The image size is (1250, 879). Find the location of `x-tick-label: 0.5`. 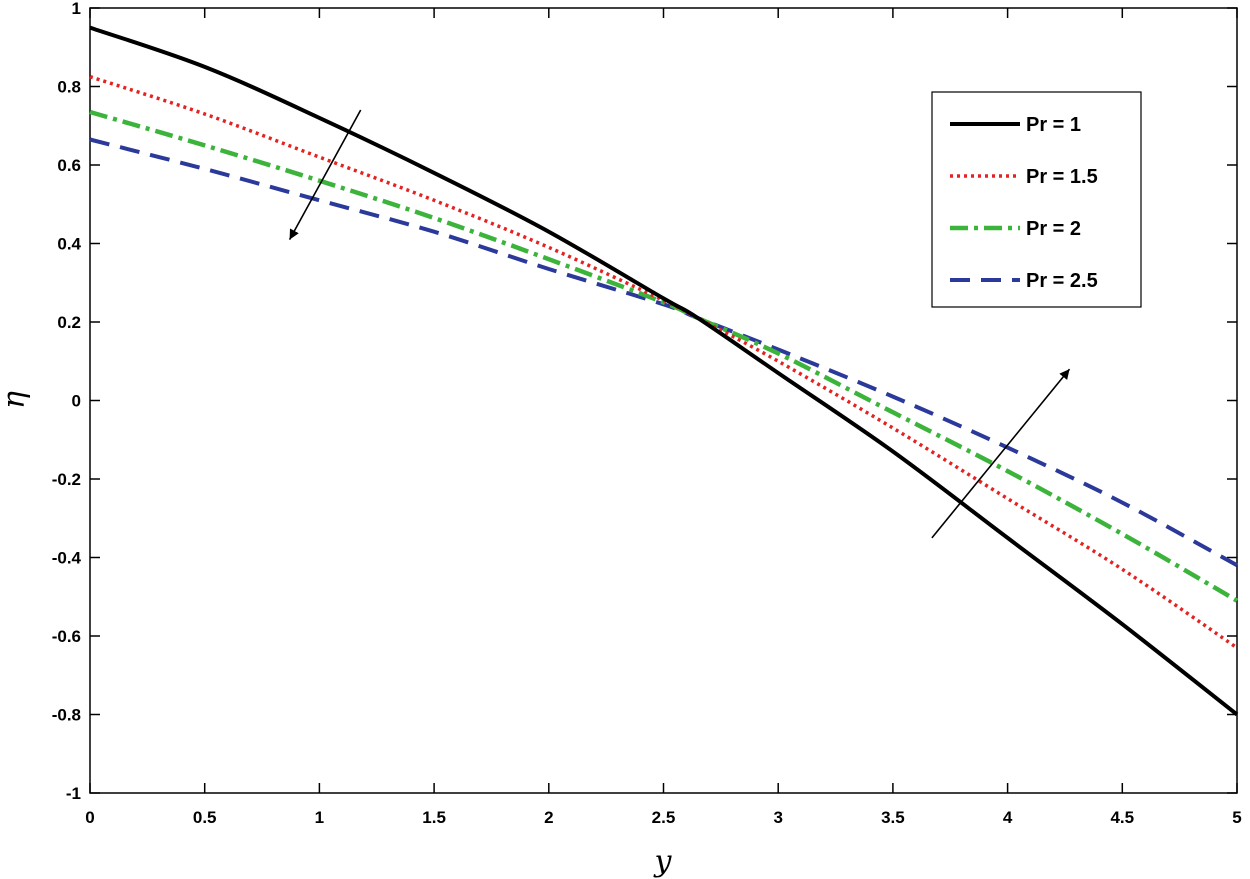

x-tick-label: 0.5 is located at coordinates (205, 817).